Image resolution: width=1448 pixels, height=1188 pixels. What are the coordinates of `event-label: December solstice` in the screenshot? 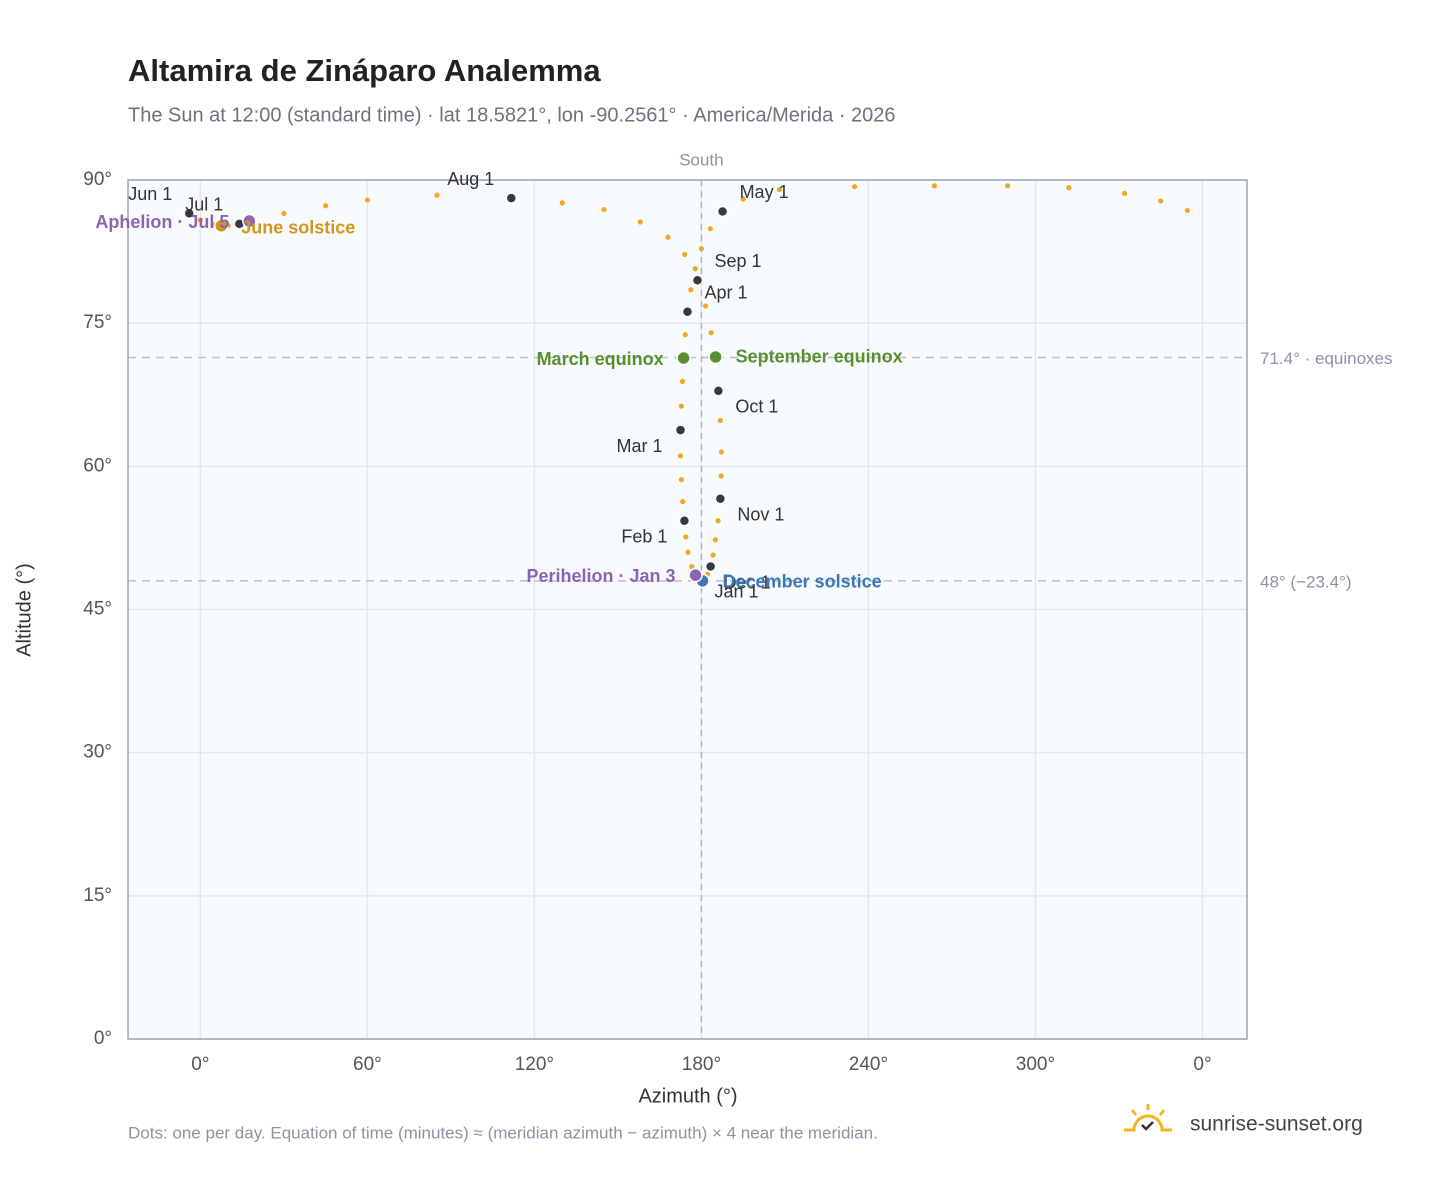 It's located at (802, 582).